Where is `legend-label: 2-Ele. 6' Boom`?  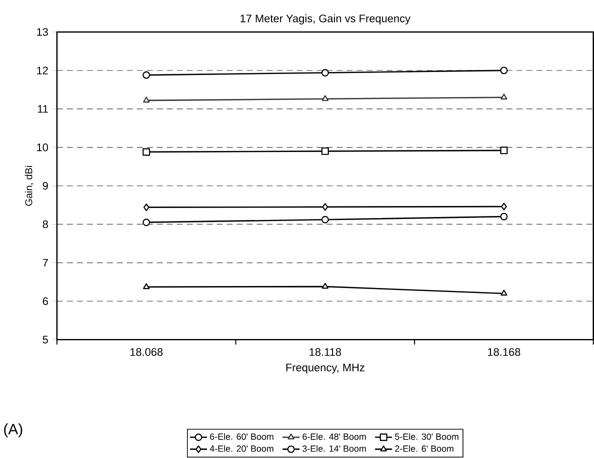
legend-label: 2-Ele. 6' Boom is located at coordinates (424, 448).